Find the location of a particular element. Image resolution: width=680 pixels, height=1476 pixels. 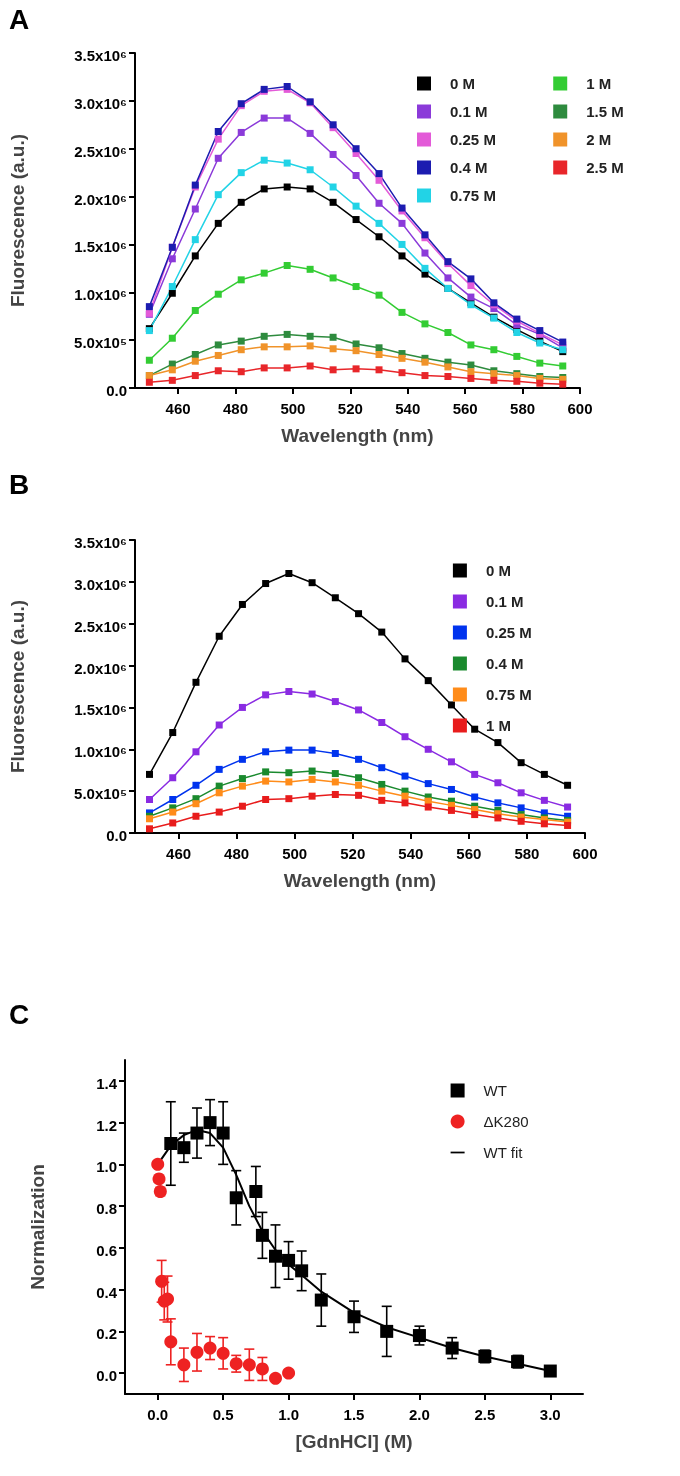

legend-label: WT is located at coordinates (495, 1090).